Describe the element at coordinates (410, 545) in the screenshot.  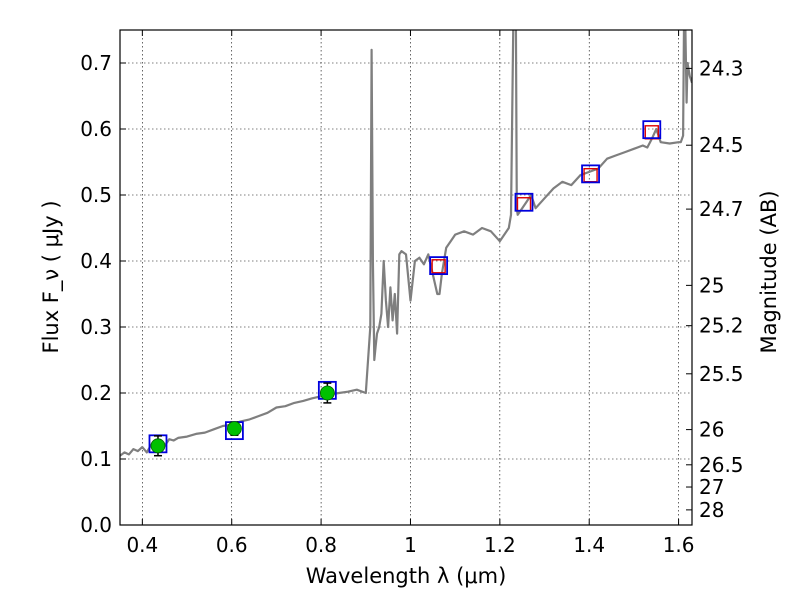
I see `x-tick-label: 1` at that location.